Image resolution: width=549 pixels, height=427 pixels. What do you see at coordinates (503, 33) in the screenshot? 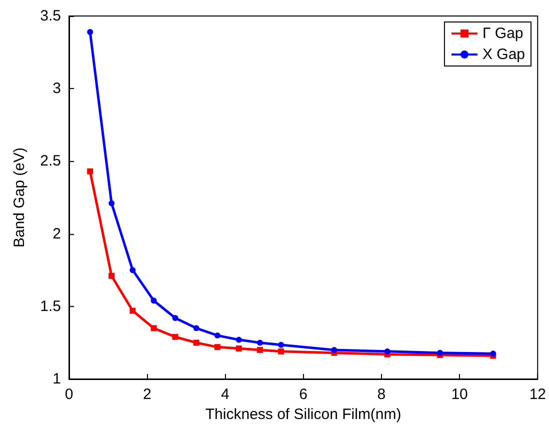
I see `legend-label: Γ Gap` at bounding box center [503, 33].